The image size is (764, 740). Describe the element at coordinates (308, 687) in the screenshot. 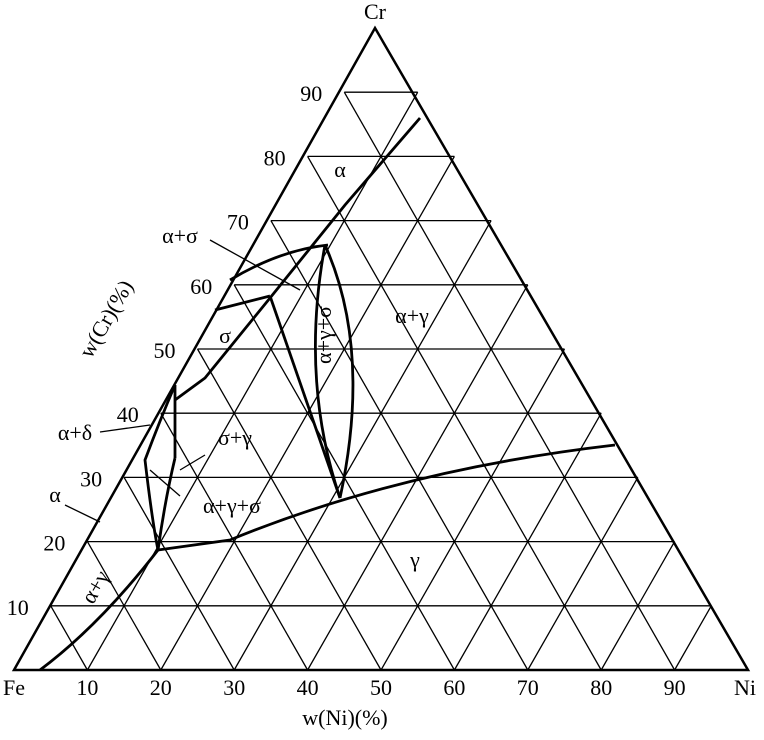

I see `bottom-tick-label: 40` at that location.